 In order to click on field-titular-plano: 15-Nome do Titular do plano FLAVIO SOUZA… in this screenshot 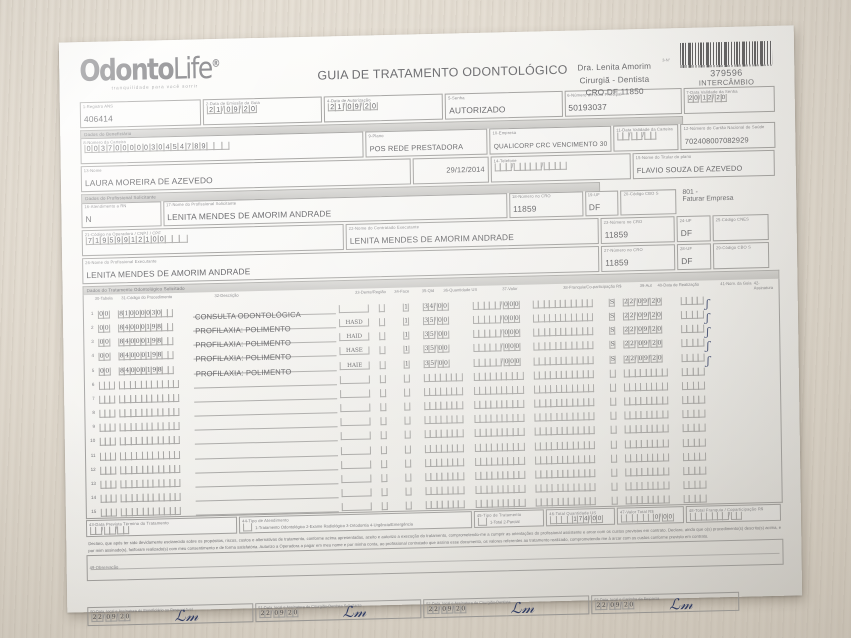, I will do `click(703, 165)`.